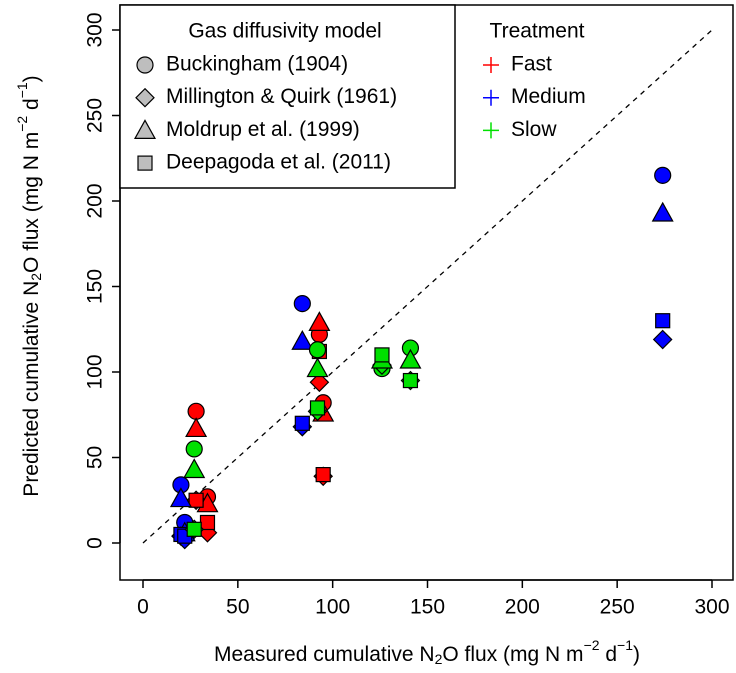 The width and height of the screenshot is (736, 673). What do you see at coordinates (31, 202) in the screenshot?
I see `y-label-part: O flux (mg N m` at bounding box center [31, 202].